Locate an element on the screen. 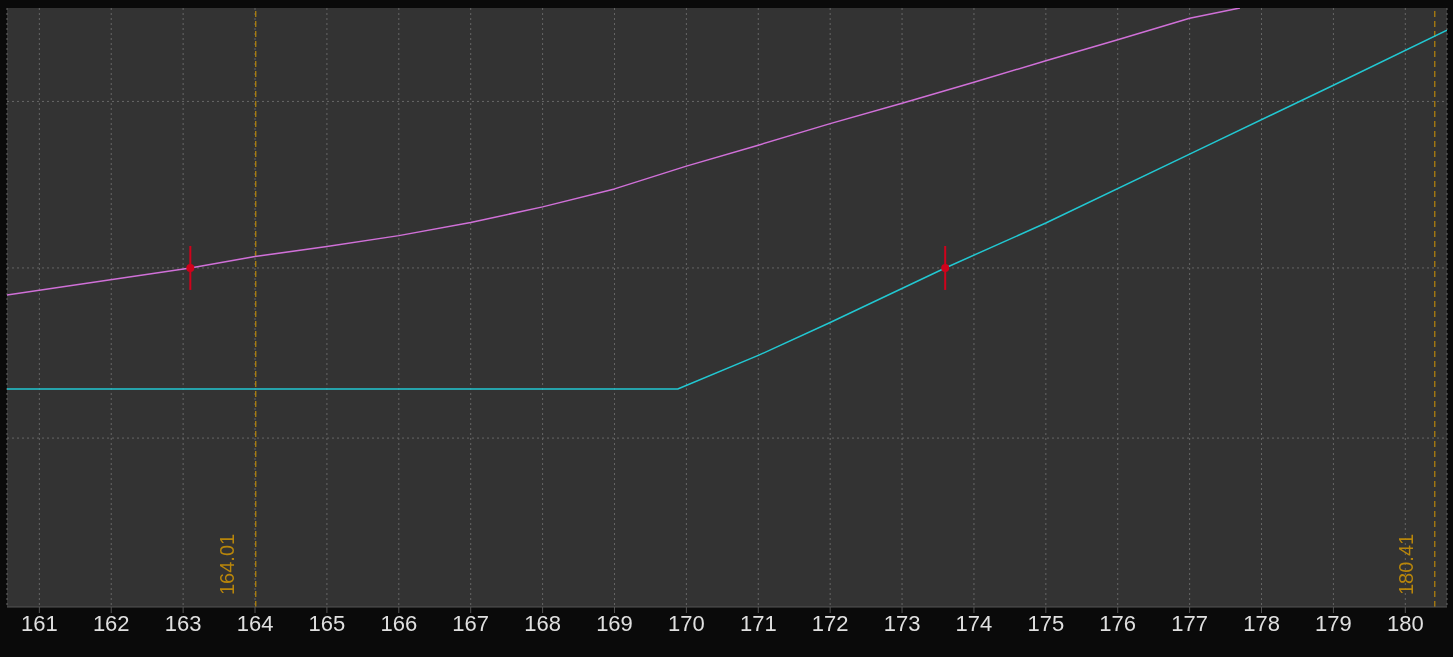 The width and height of the screenshot is (1453, 657). x-tick-label: 176 is located at coordinates (1118, 623).